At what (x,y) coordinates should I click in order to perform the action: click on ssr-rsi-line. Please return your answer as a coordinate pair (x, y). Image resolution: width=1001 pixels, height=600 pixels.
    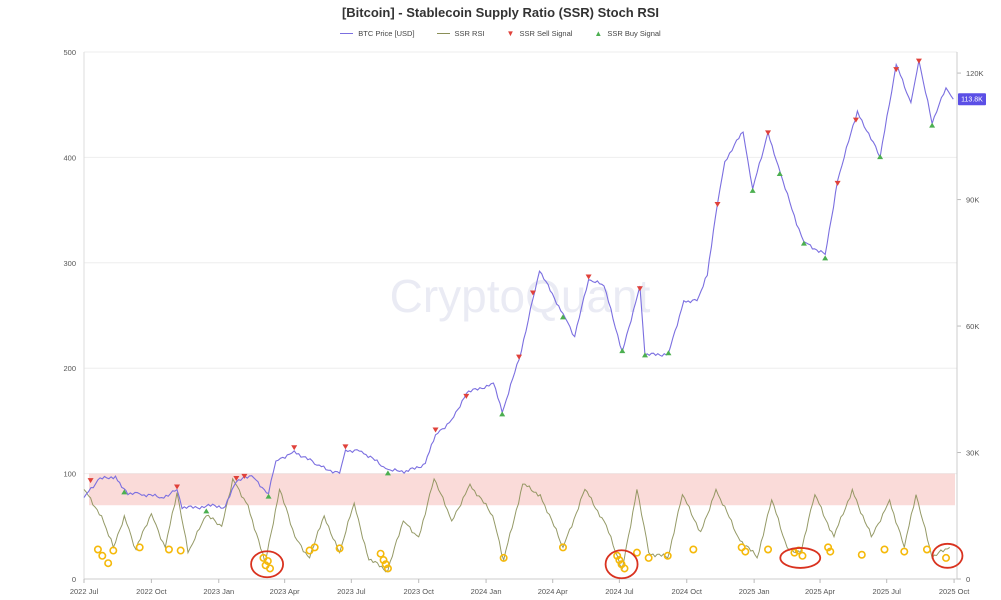
    Looking at the image, I should click on (516, 525).